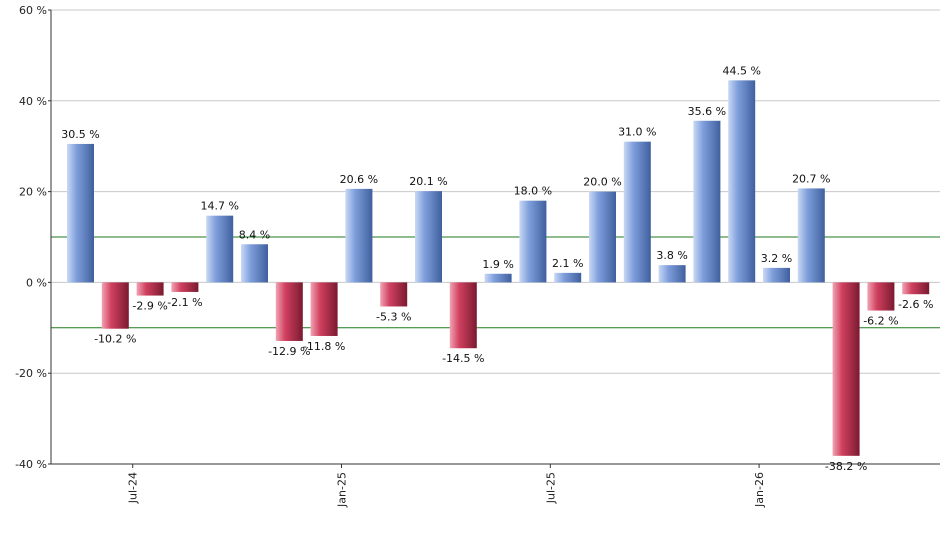 The height and width of the screenshot is (550, 940). Describe the element at coordinates (342, 490) in the screenshot. I see `x-tick-label: Jan-25` at that location.